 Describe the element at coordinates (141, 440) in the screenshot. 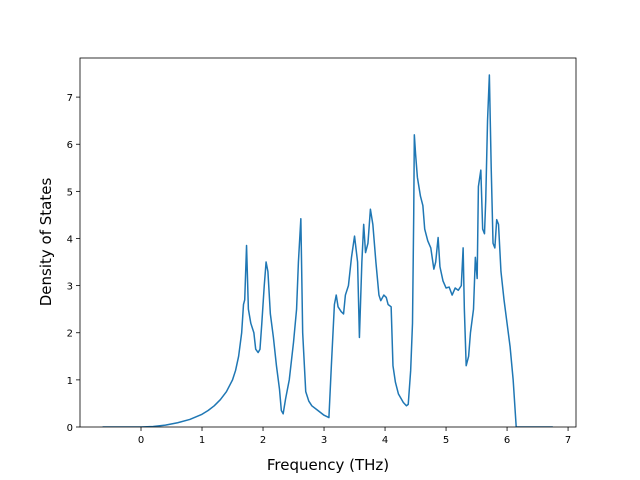

I see `x-tick-label: 0` at that location.